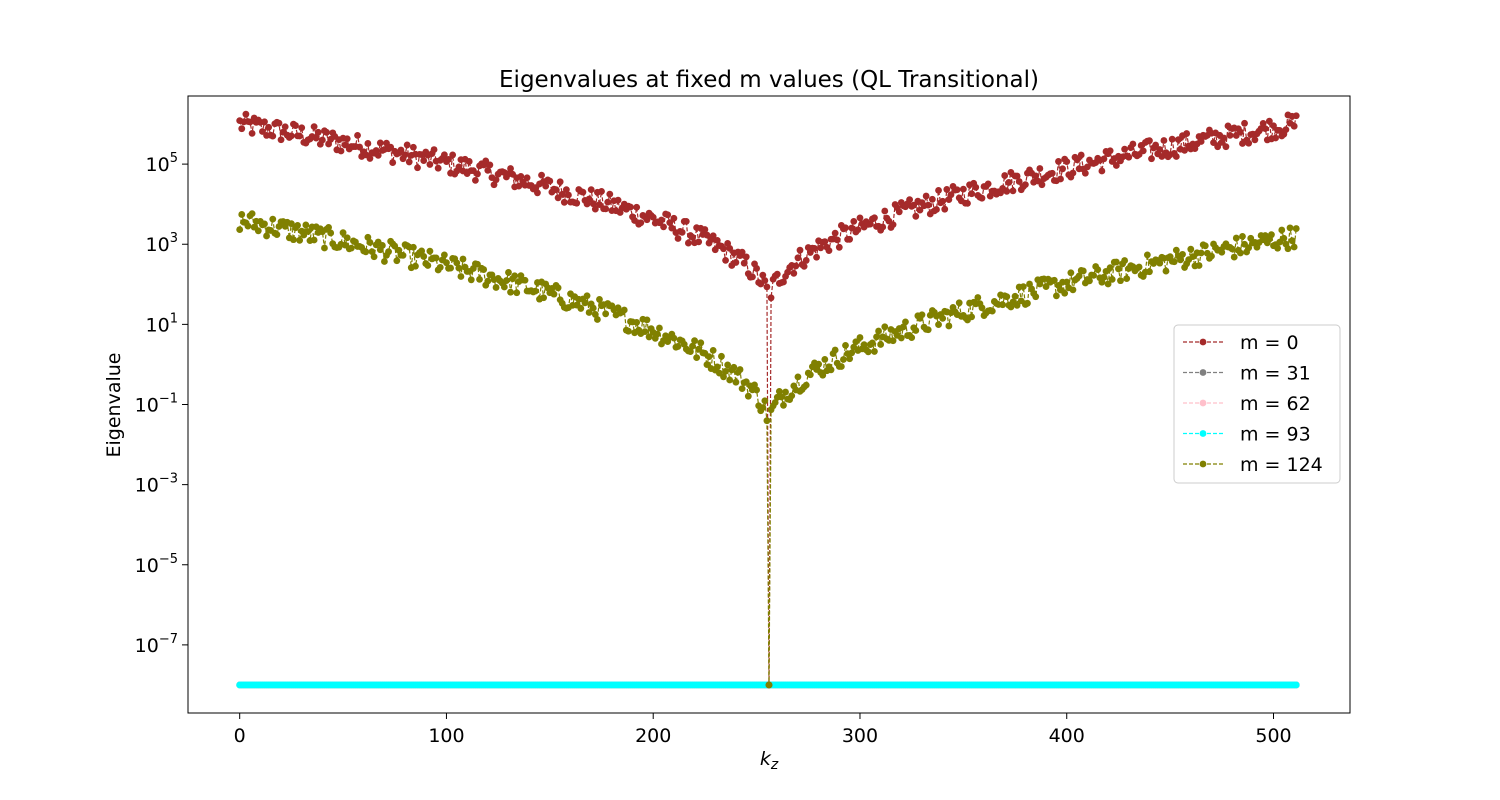  What do you see at coordinates (763, 730) in the screenshot?
I see `x-axis: 0 100 200 300 400 500` at bounding box center [763, 730].